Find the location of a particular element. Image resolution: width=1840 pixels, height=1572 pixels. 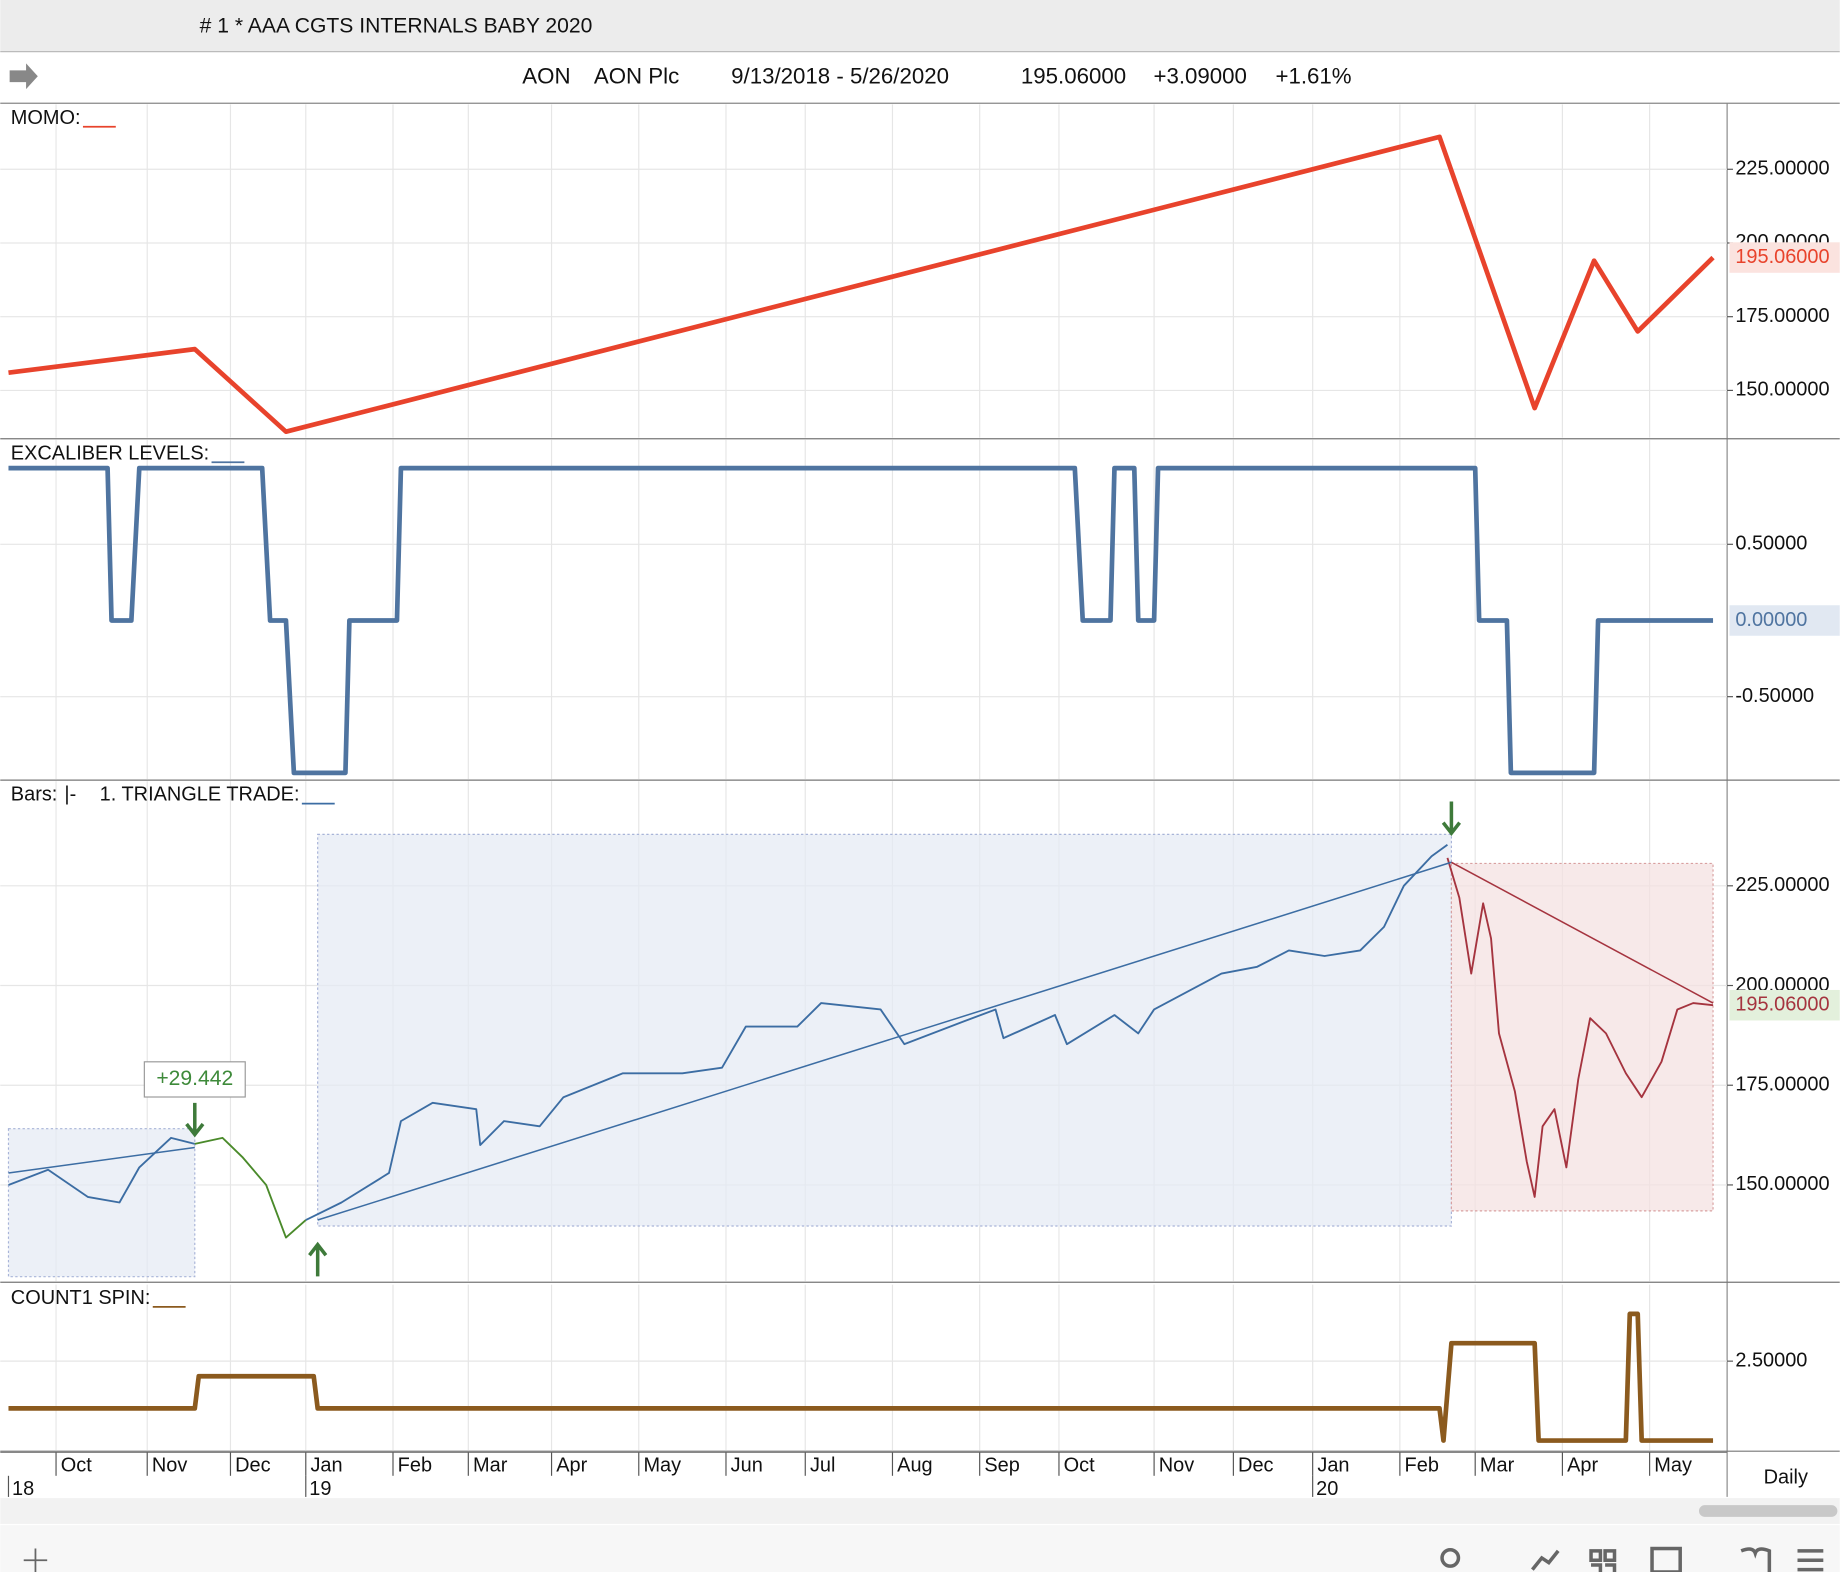

title-bar is located at coordinates (920, 26).